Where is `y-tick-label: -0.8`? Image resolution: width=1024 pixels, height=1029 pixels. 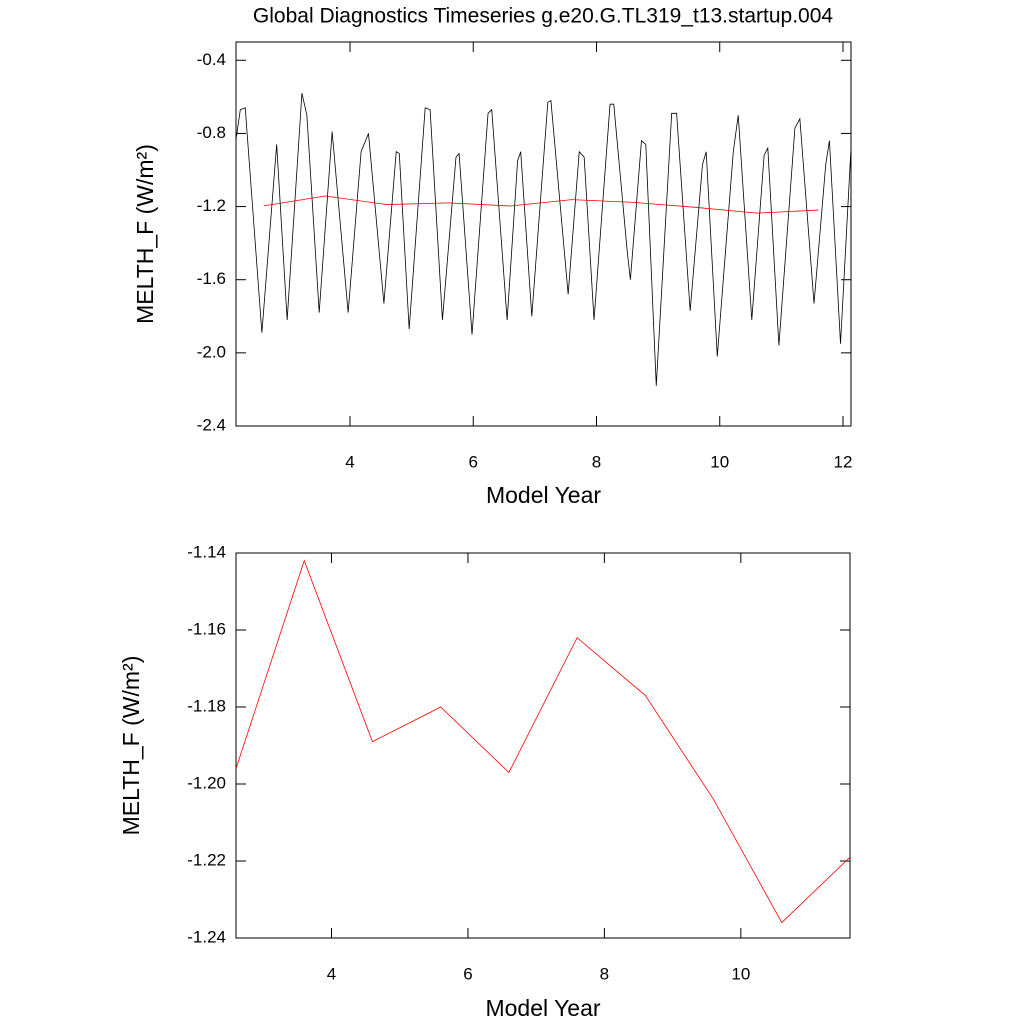 y-tick-label: -0.8 is located at coordinates (211, 132).